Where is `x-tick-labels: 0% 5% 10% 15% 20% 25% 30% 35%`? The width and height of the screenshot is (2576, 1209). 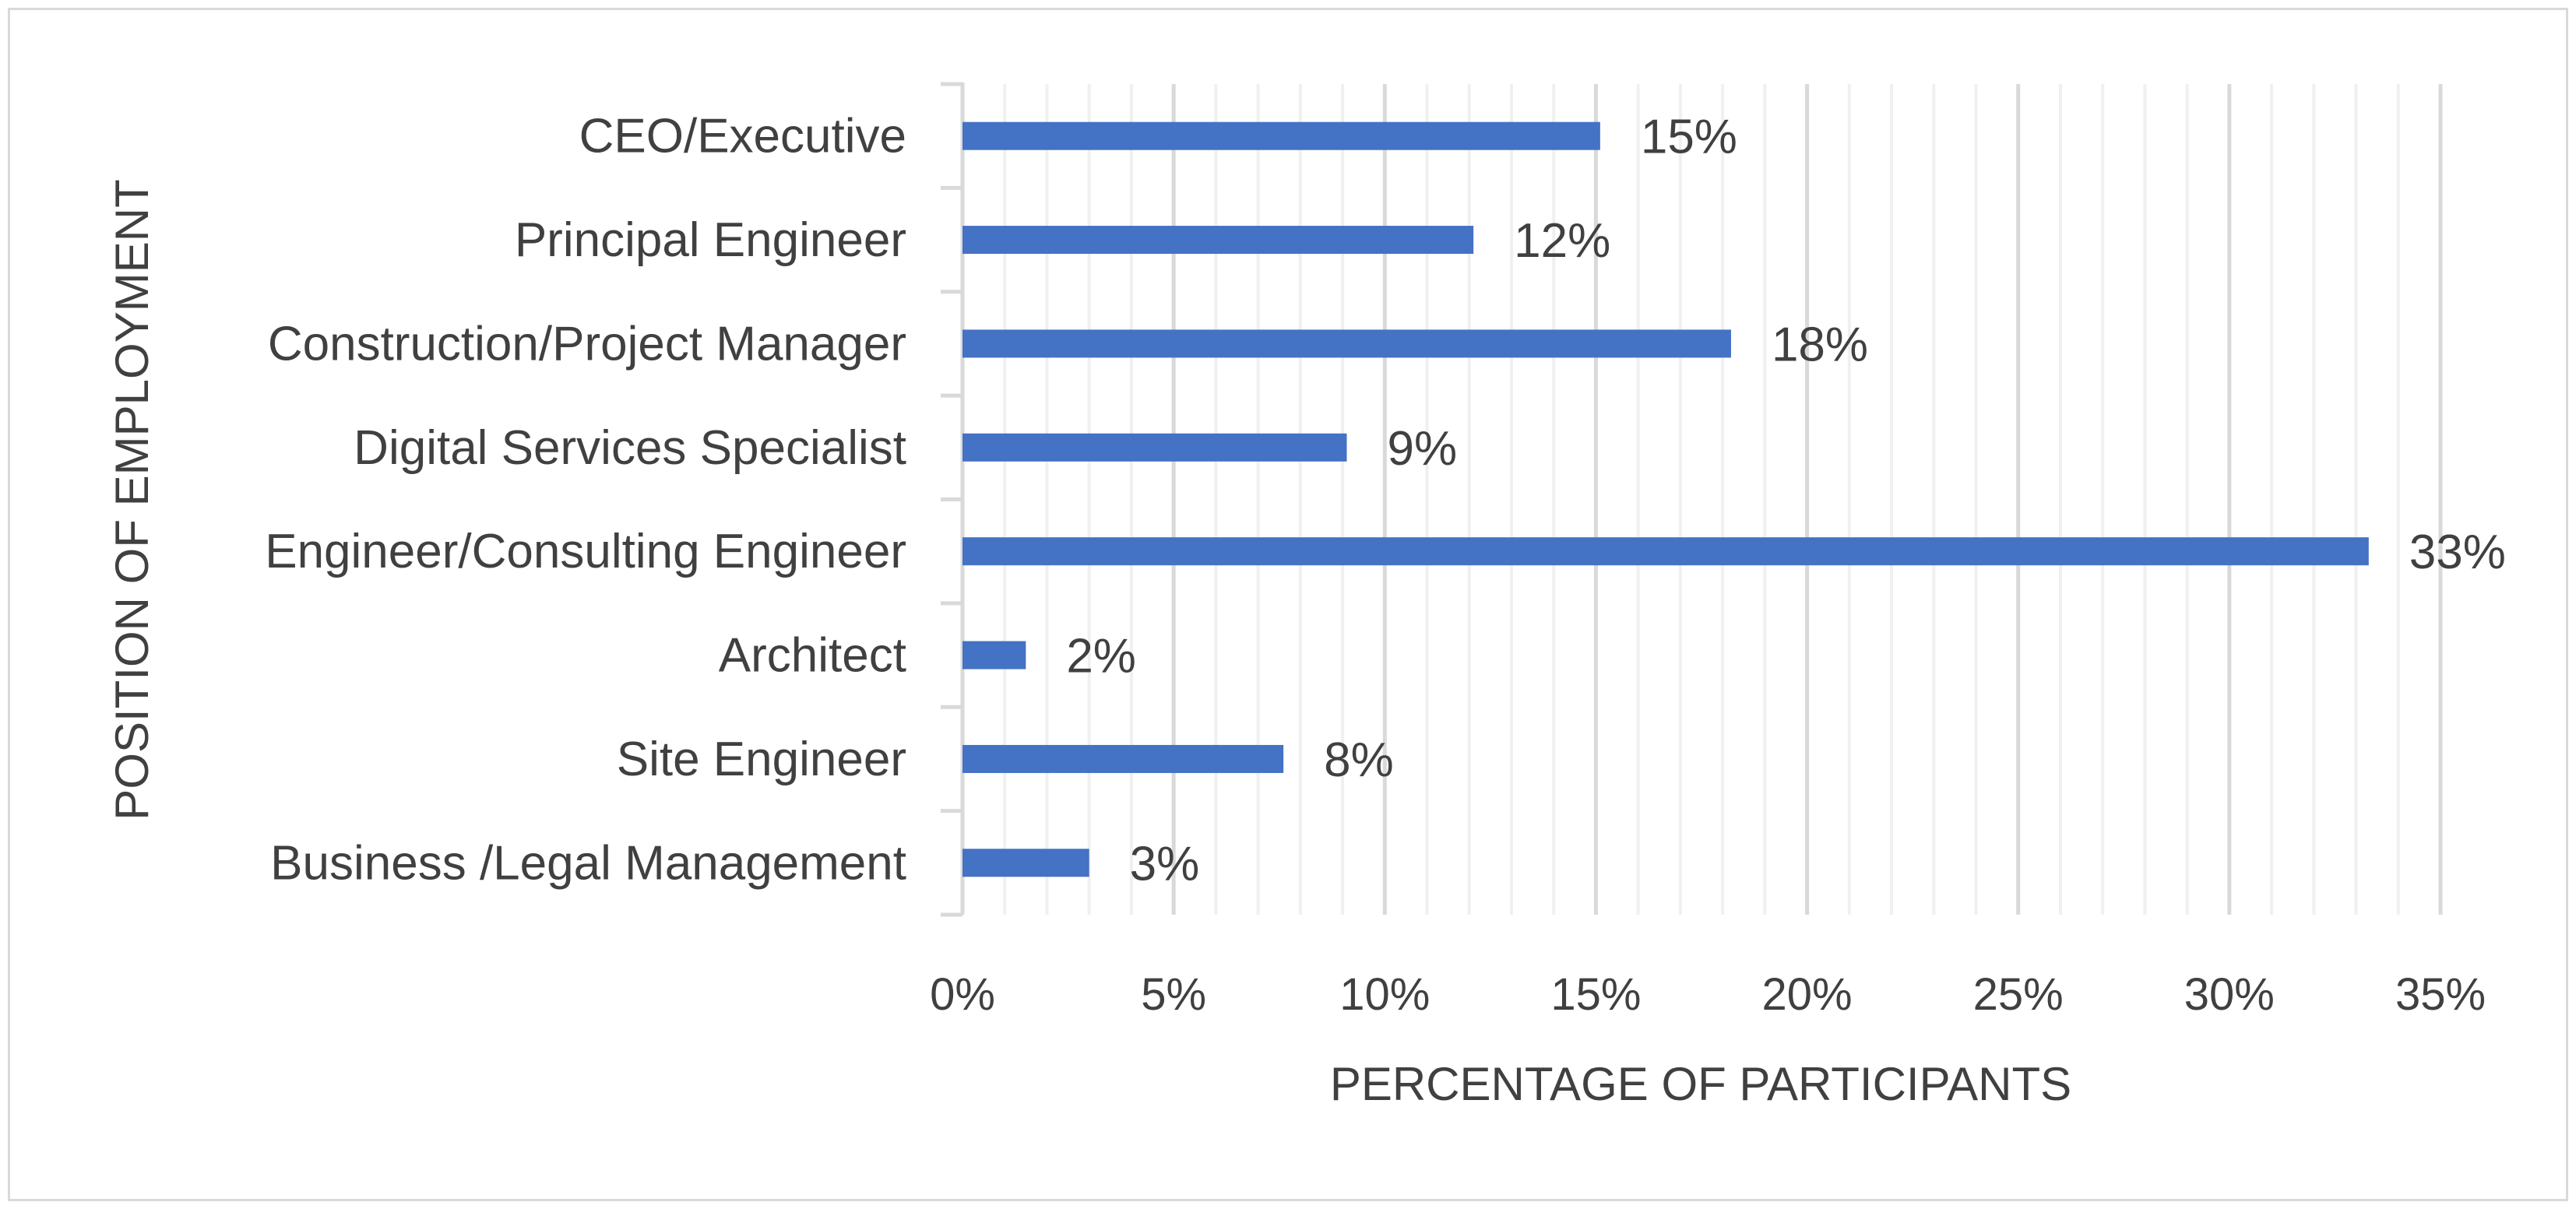 x-tick-labels: 0% 5% 10% 15% 20% 25% 30% 35% is located at coordinates (1708, 995).